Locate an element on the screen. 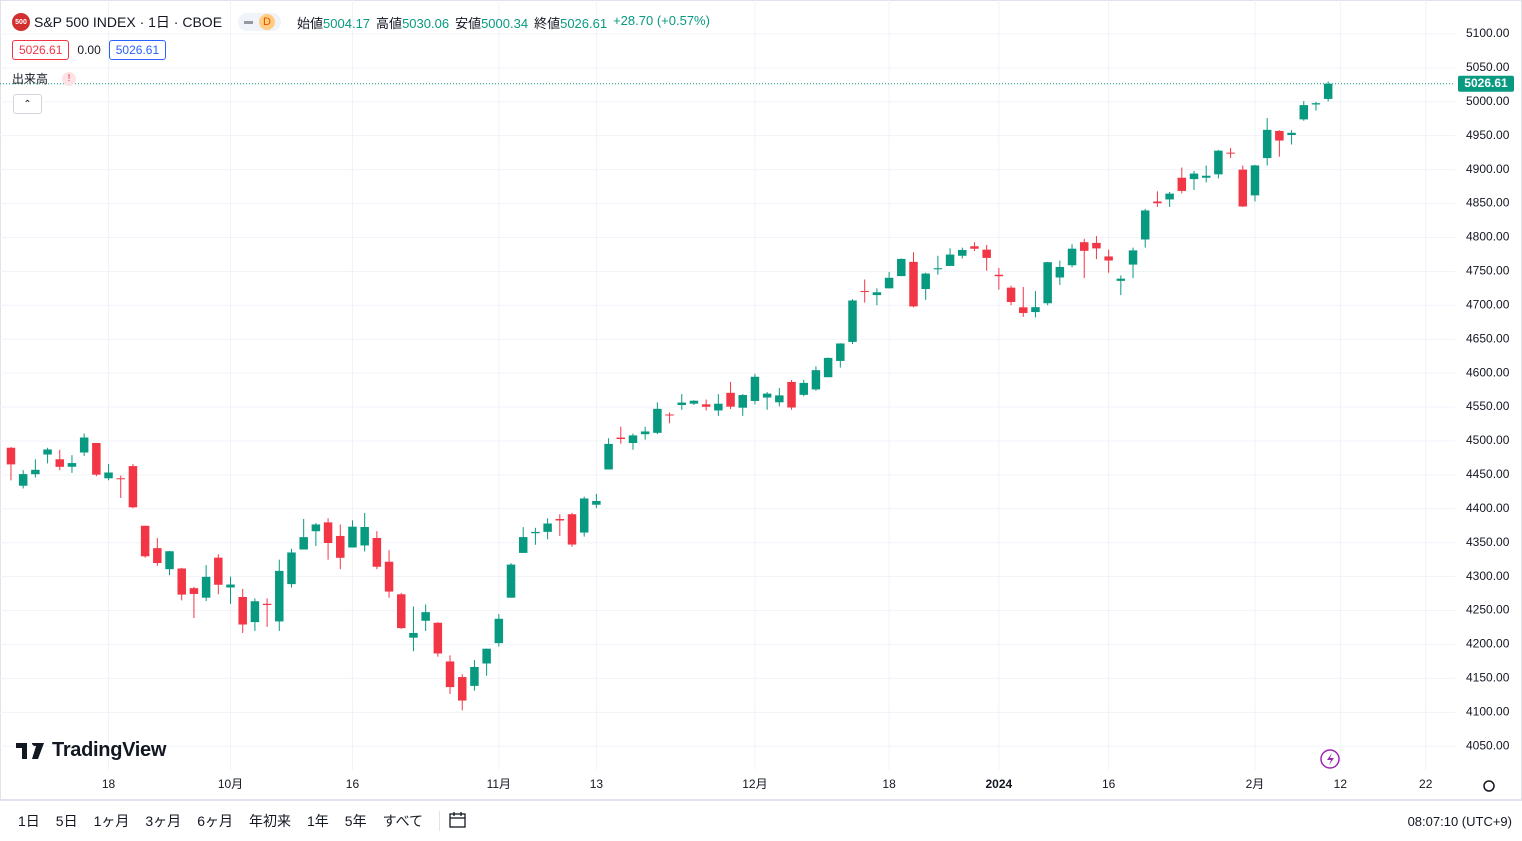  y-tick-label: 5100.00 is located at coordinates (1488, 33).